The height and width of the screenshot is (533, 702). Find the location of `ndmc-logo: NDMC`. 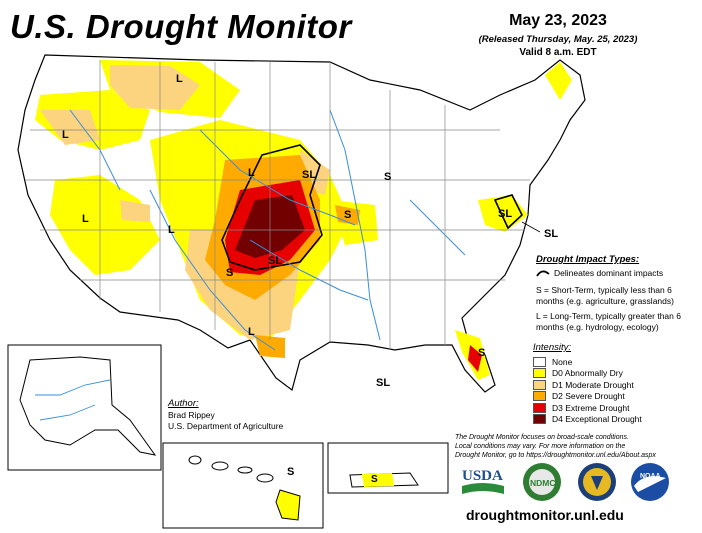

ndmc-logo: NDMC is located at coordinates (542, 482).